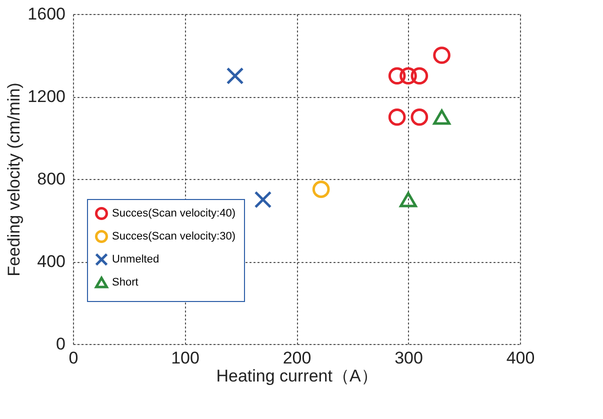  What do you see at coordinates (408, 358) in the screenshot?
I see `x-tick-label: 300` at bounding box center [408, 358].